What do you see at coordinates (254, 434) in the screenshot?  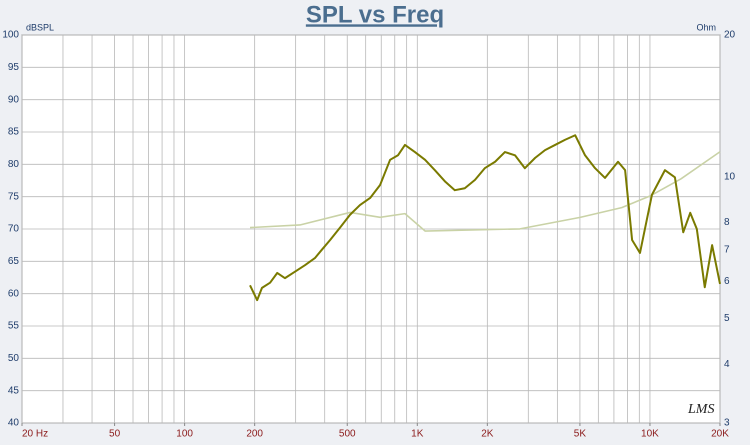 I see `x-tick-label: 200` at bounding box center [254, 434].